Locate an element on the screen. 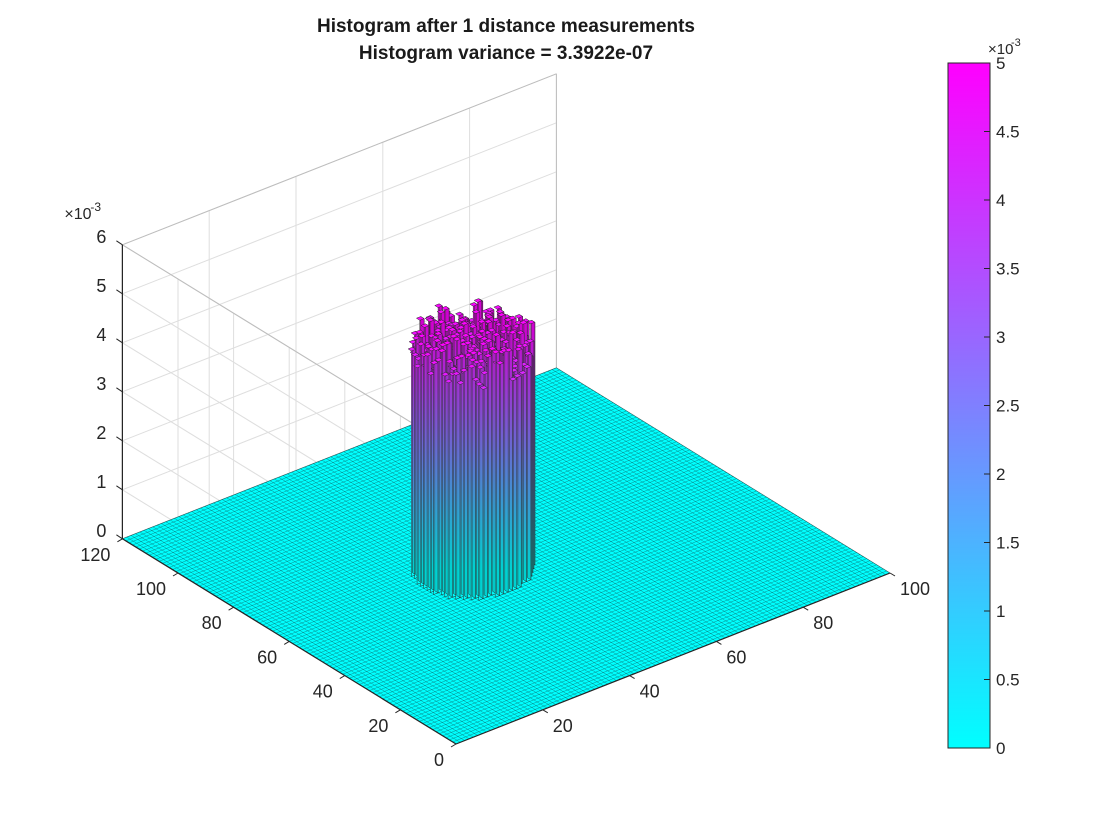 The image size is (1120, 840). y-tick-label: 120 is located at coordinates (95, 555).